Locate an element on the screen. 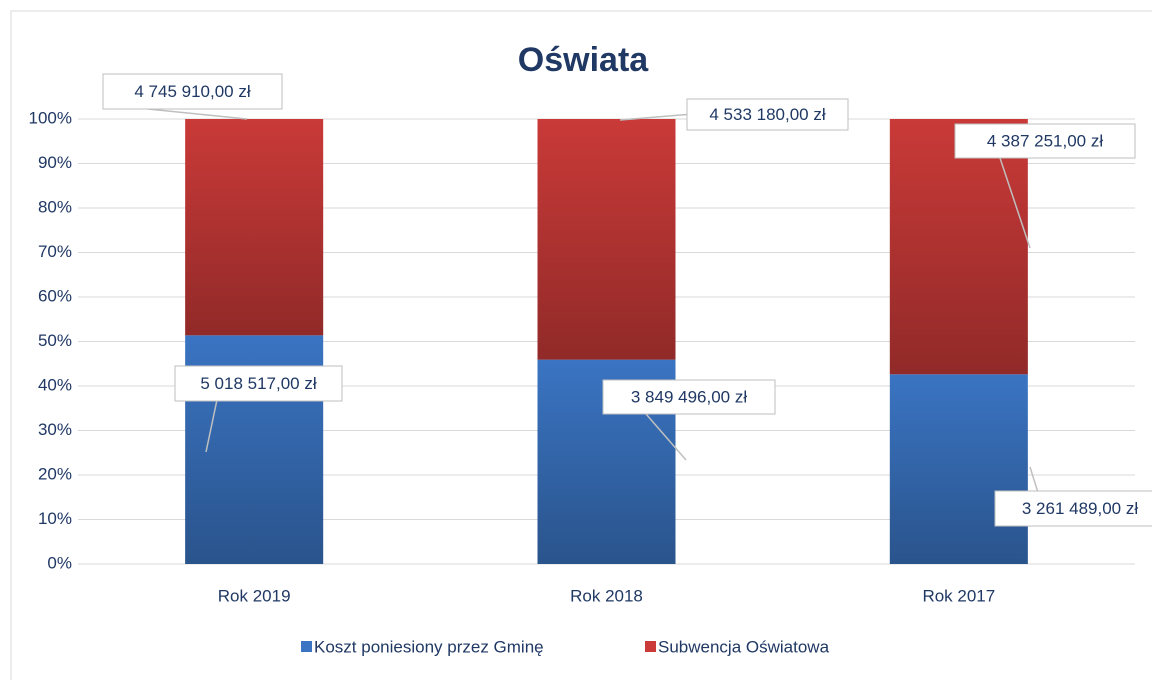 The image size is (1152, 680). x-tick-label: Rok 2017 is located at coordinates (958, 595).